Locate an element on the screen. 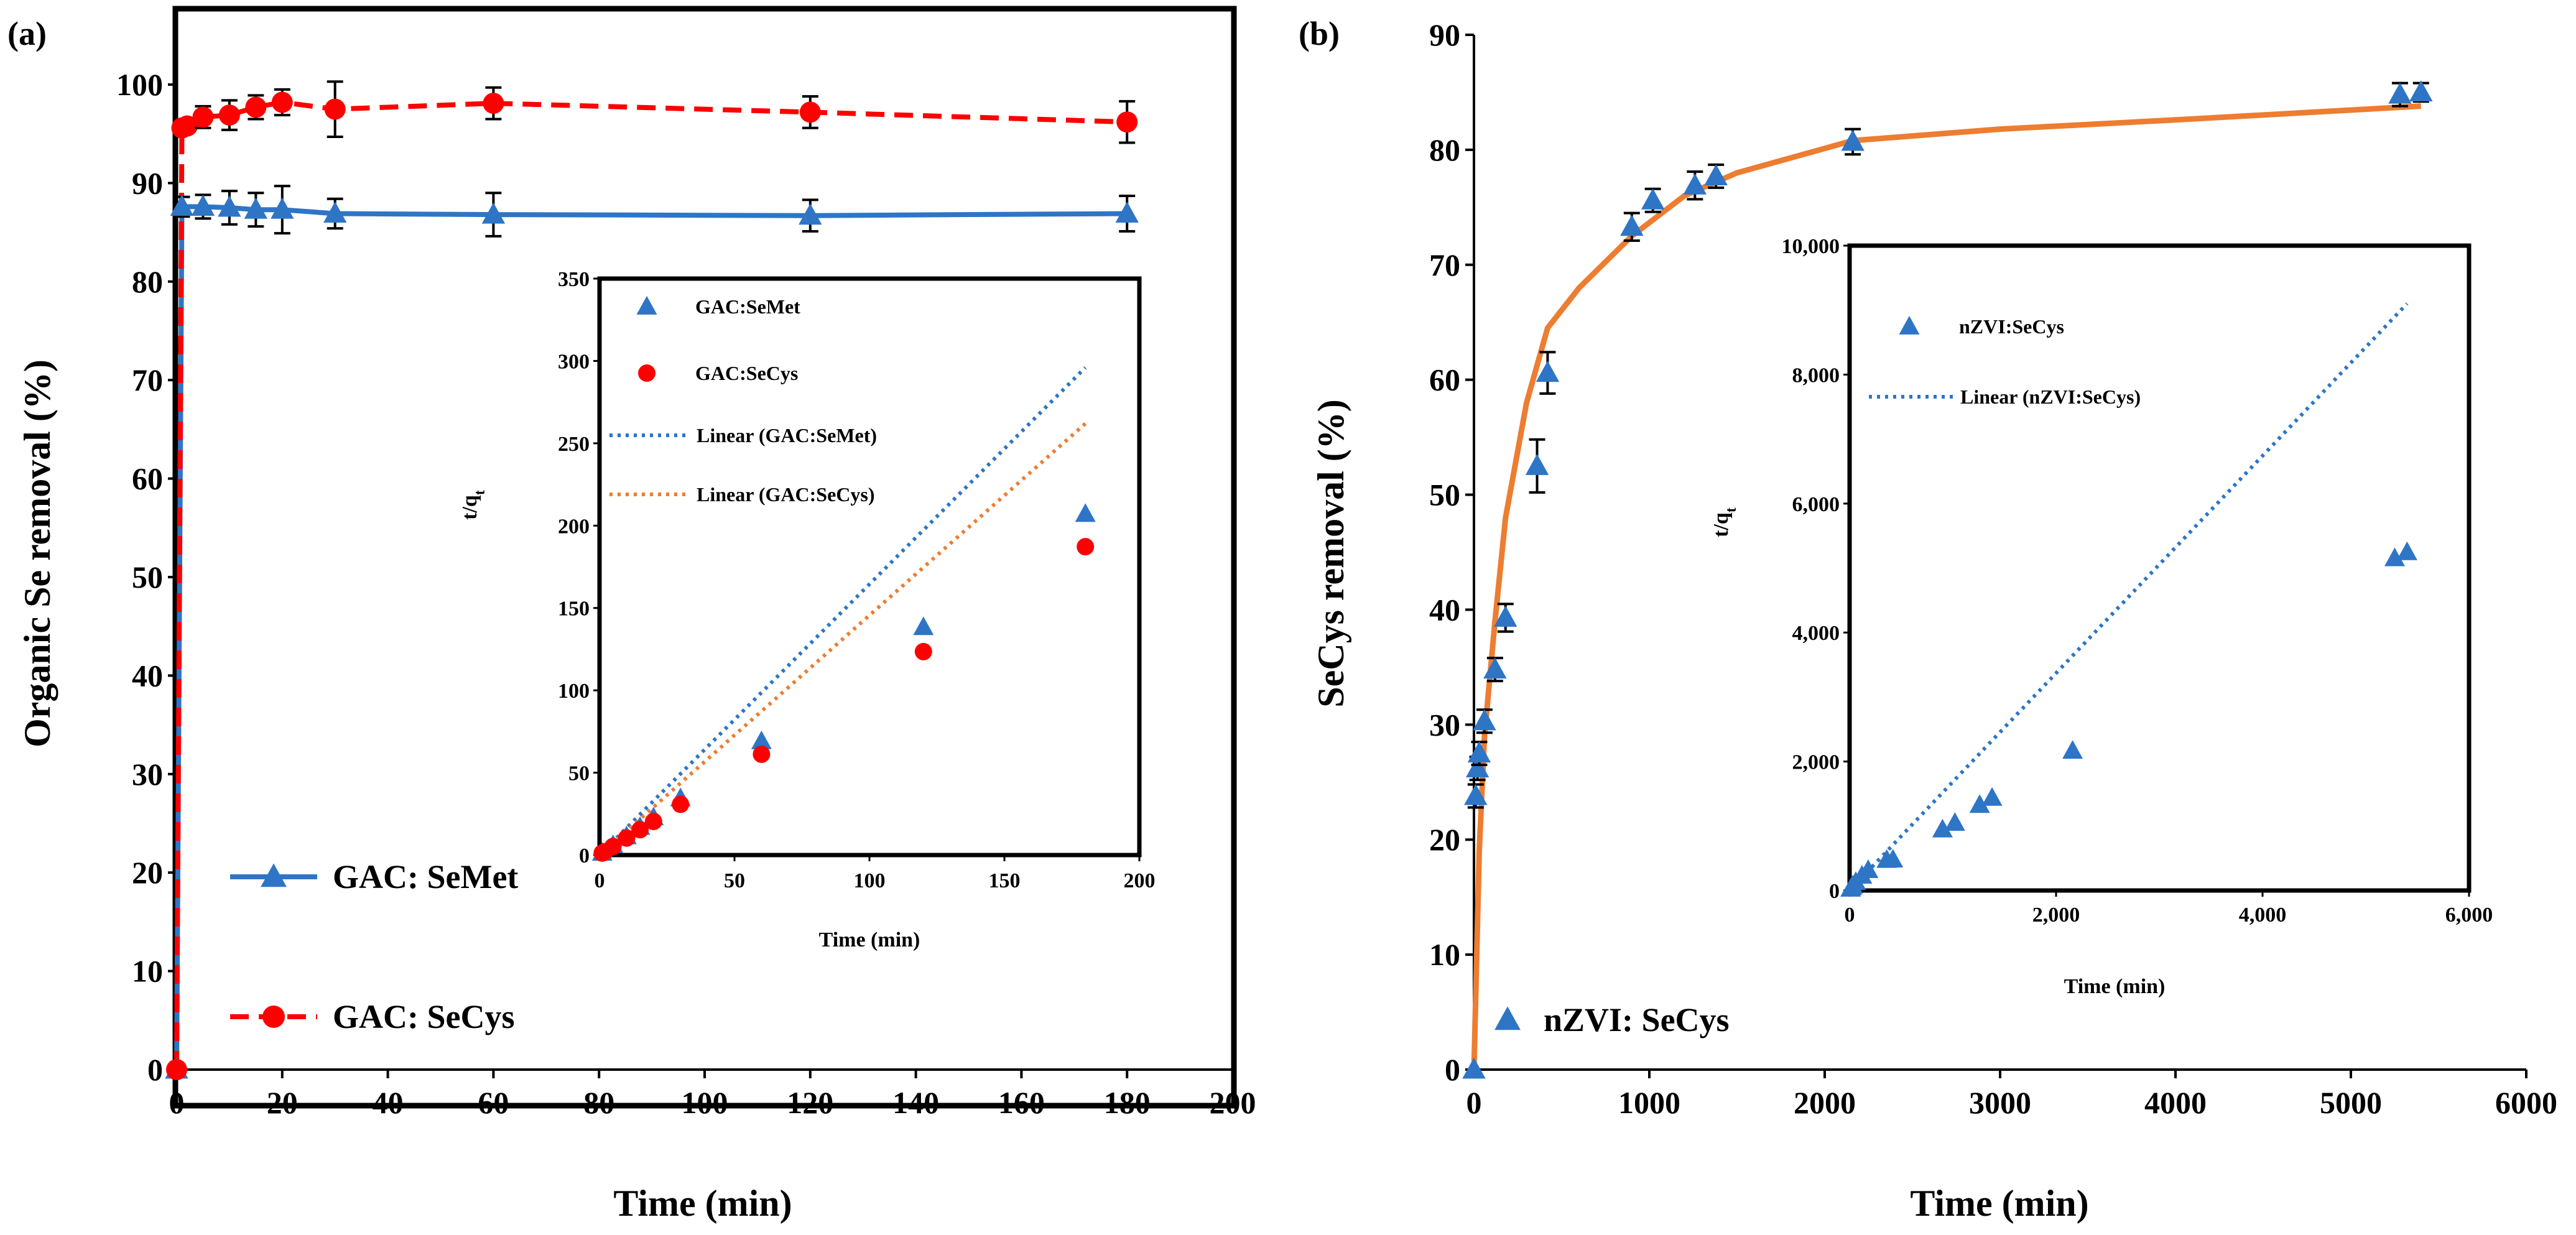 The height and width of the screenshot is (1235, 2576). inset-y-tick-label: 4,000 is located at coordinates (1816, 633).